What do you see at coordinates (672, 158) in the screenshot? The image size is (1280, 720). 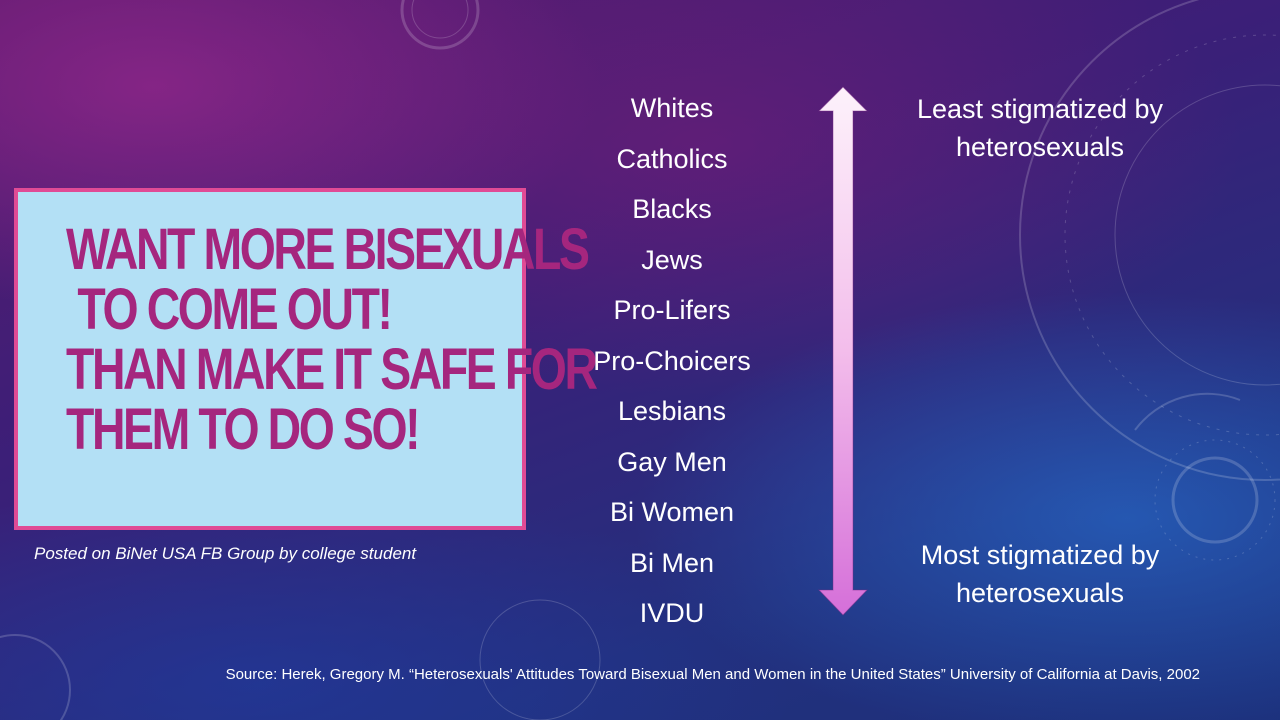 I see `ranking-item: Catholics` at bounding box center [672, 158].